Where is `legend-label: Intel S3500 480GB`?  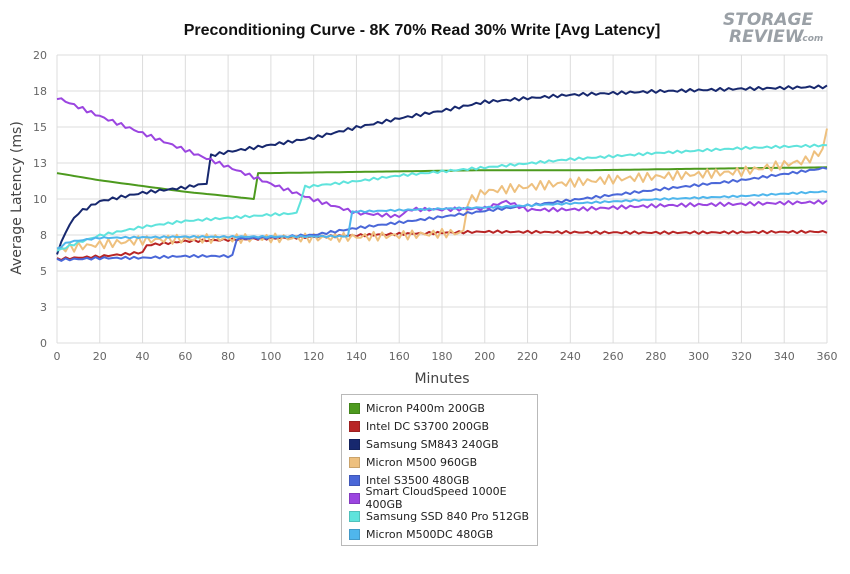
legend-label: Intel S3500 480GB is located at coordinates (418, 480).